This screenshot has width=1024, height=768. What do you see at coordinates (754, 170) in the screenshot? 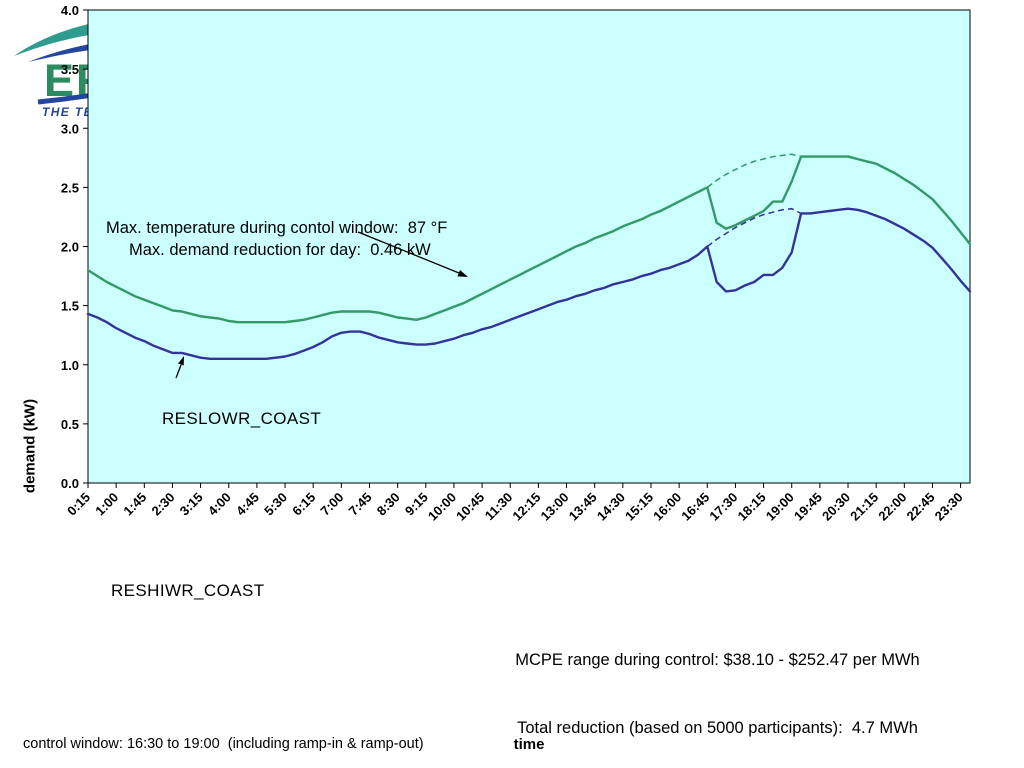
I see `dashed-overlay-RESLOWR_COAST` at bounding box center [754, 170].